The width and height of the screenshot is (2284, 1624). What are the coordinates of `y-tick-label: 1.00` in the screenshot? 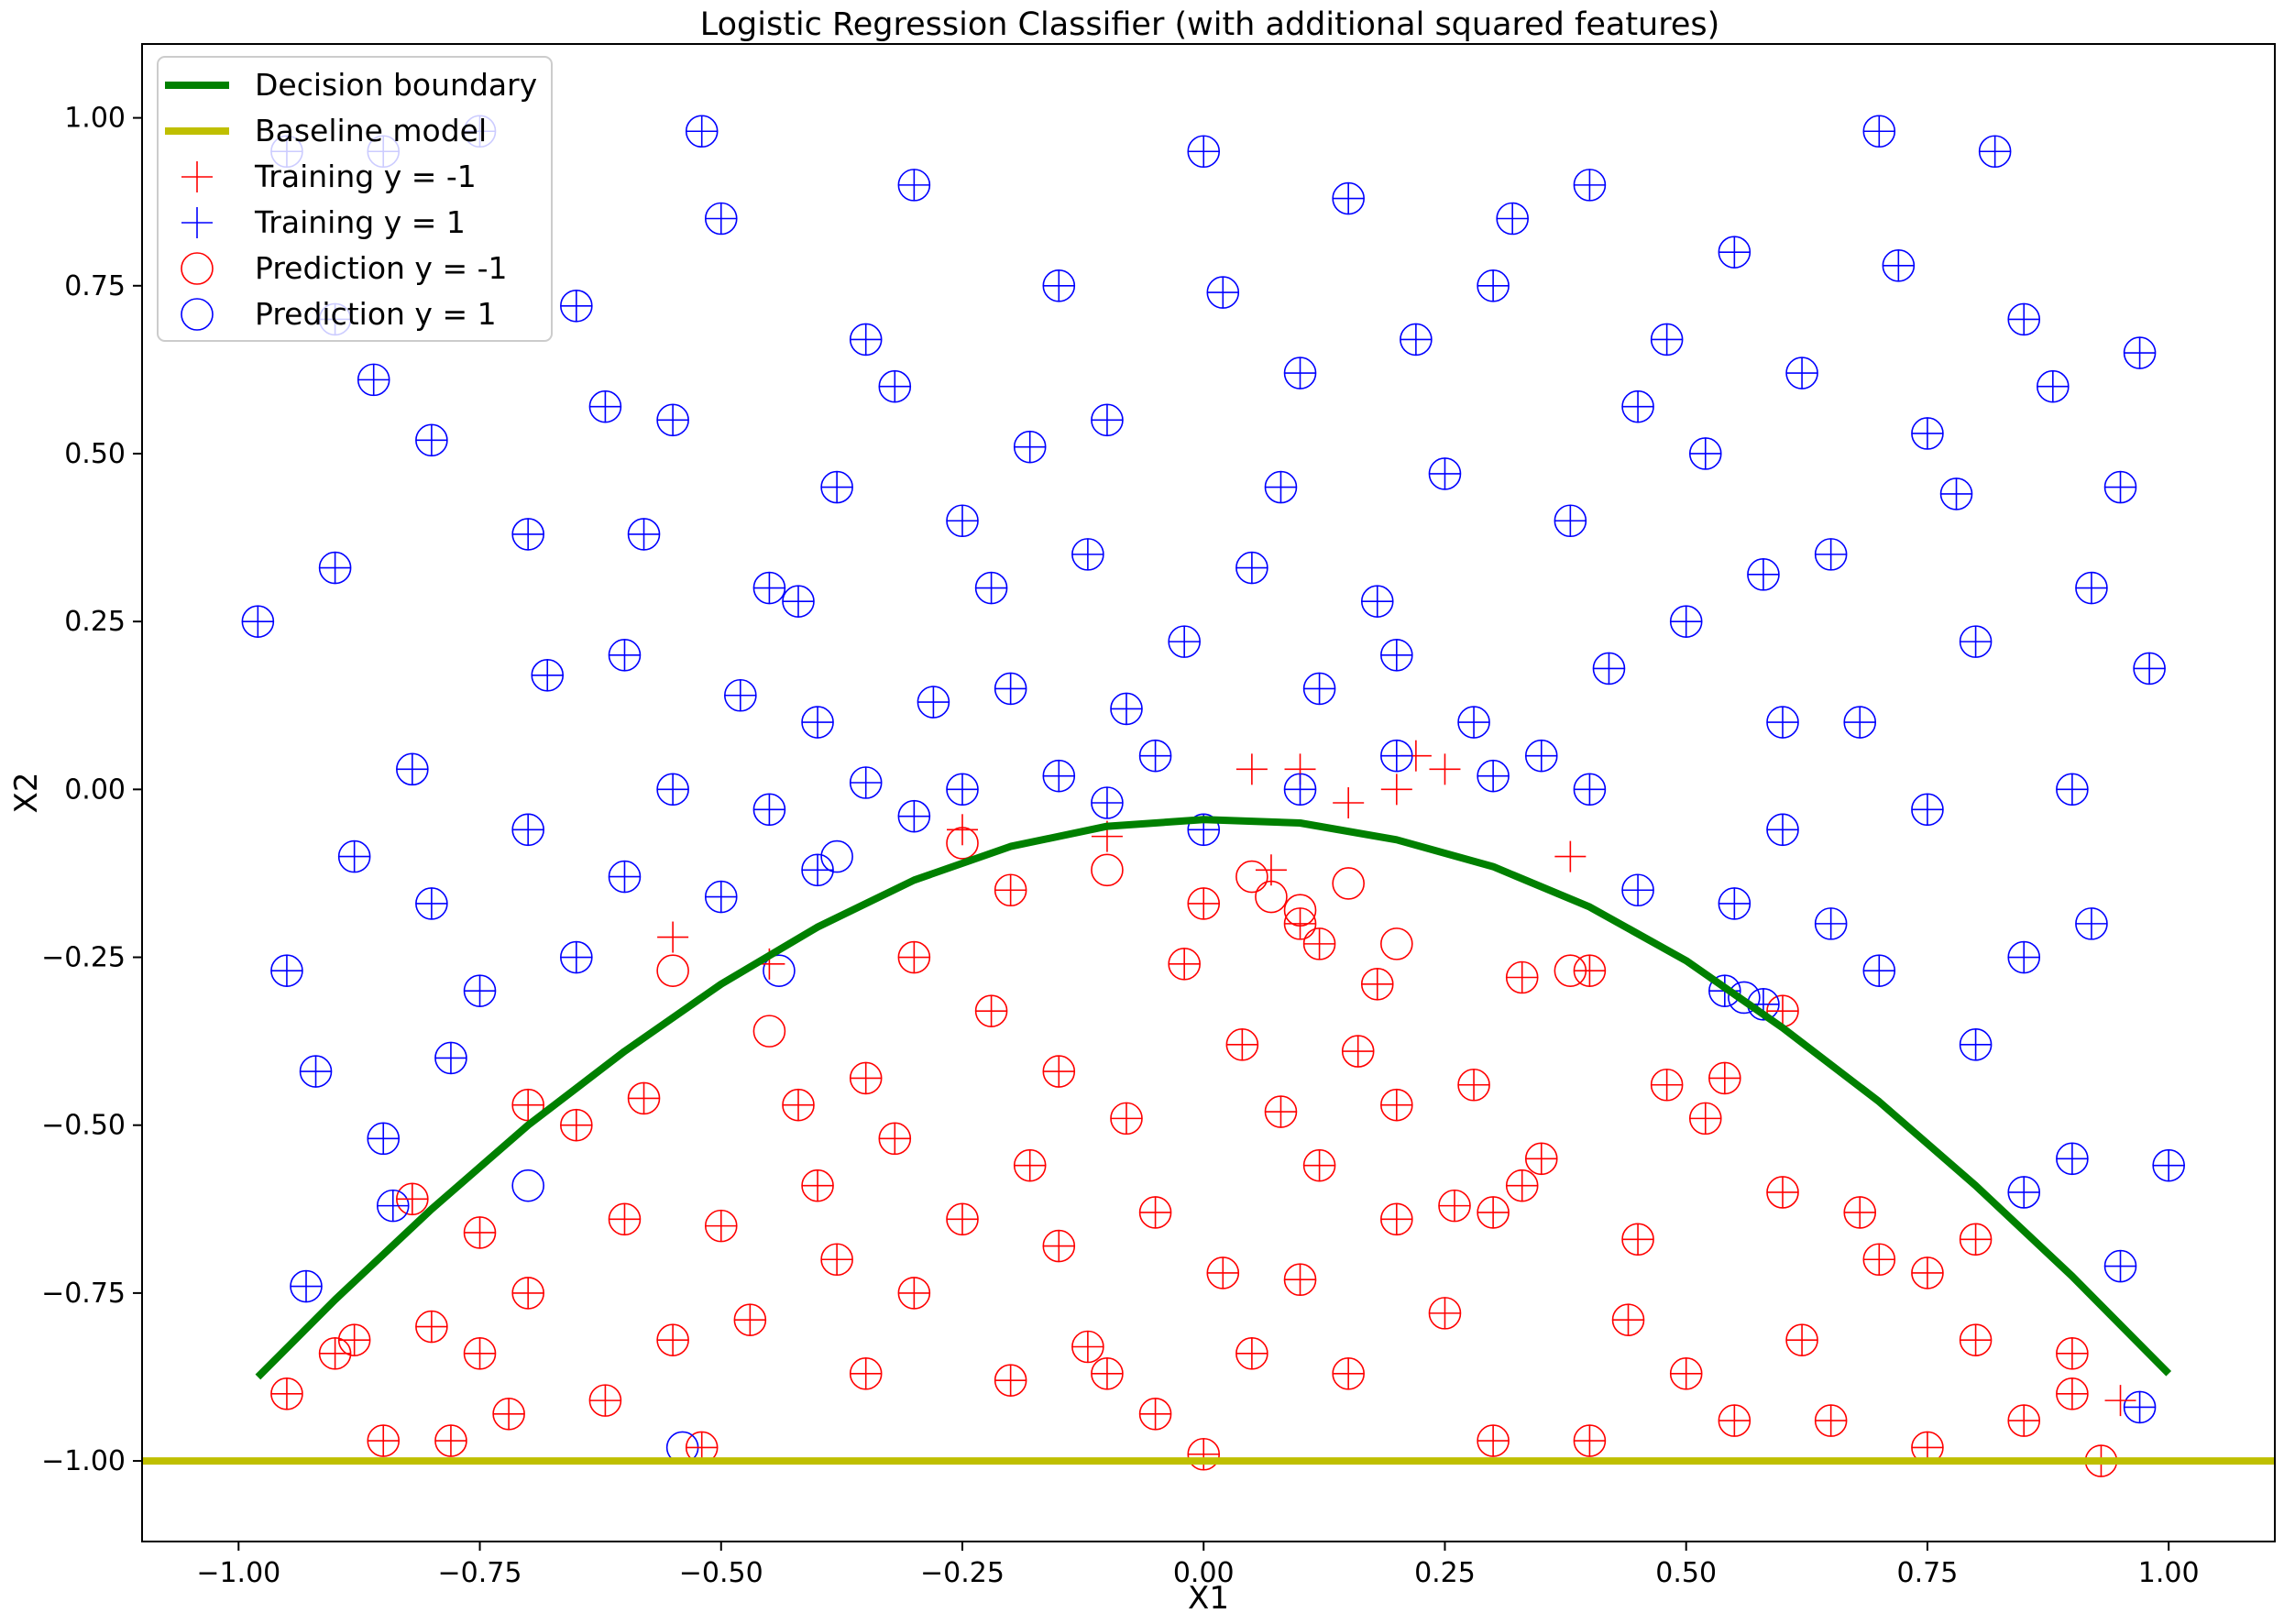 It's located at (95, 119).